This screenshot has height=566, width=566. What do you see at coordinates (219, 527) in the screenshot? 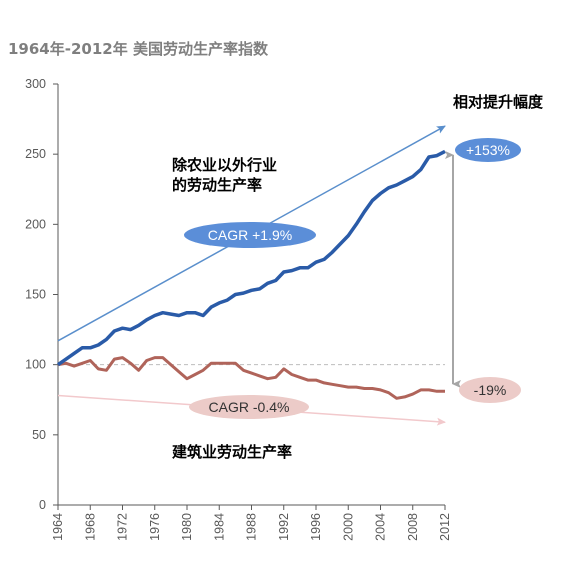
I see `x-tick-label: 1984` at bounding box center [219, 527].